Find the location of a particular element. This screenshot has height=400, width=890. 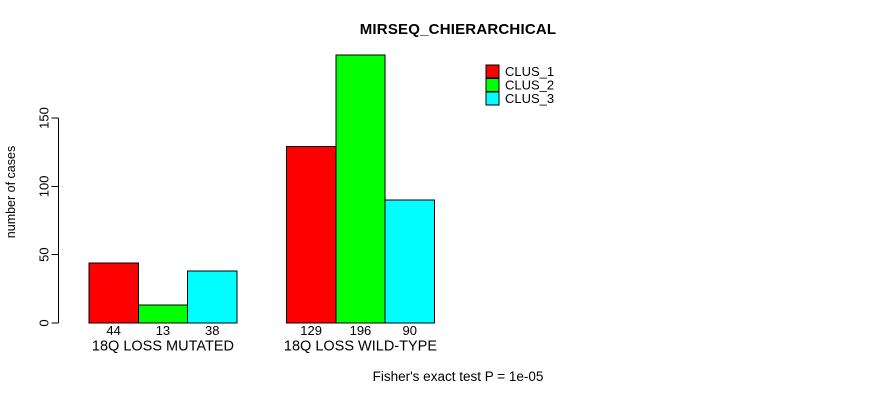

y-tick-label: 100 is located at coordinates (44, 186).